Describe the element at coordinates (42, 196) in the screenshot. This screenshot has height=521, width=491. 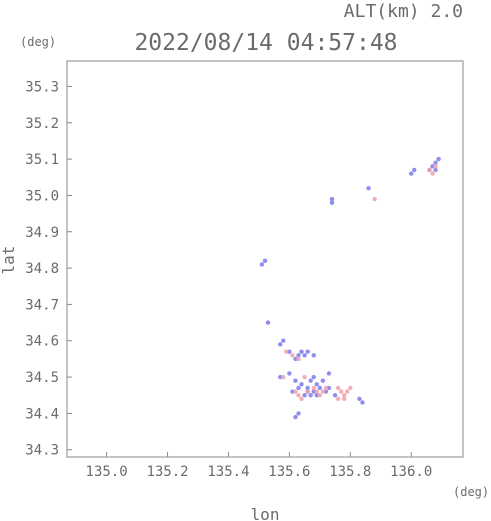
I see `y-tick-label: 35.0` at that location.